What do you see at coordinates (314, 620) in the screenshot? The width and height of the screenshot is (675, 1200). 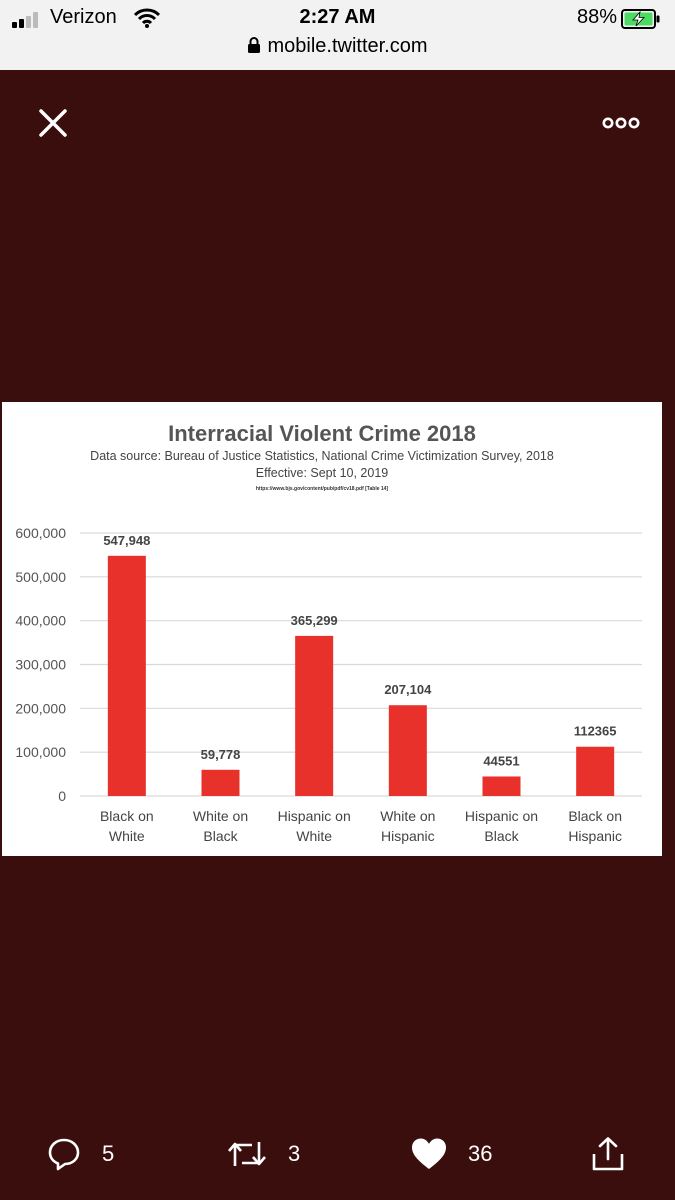 I see `data-label: 365,299` at bounding box center [314, 620].